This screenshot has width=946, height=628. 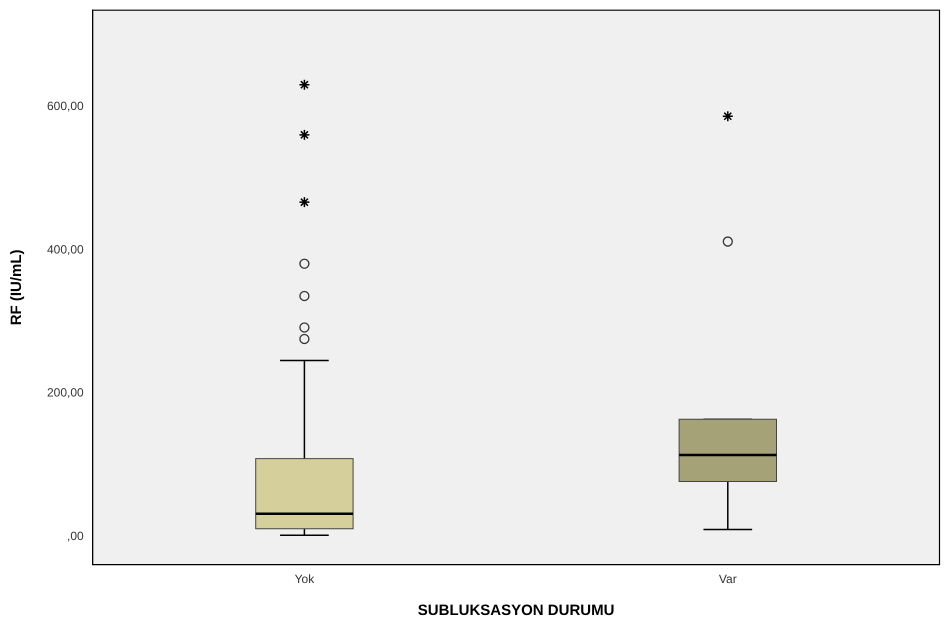 I want to click on x-axis-title: SUBLUKSASYON DURUMU, so click(x=516, y=611).